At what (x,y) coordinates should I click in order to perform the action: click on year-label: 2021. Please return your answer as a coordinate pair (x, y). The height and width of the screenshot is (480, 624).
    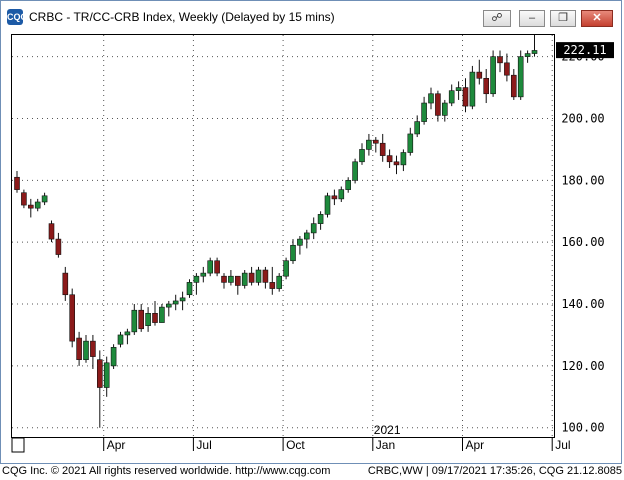
    Looking at the image, I should click on (387, 430).